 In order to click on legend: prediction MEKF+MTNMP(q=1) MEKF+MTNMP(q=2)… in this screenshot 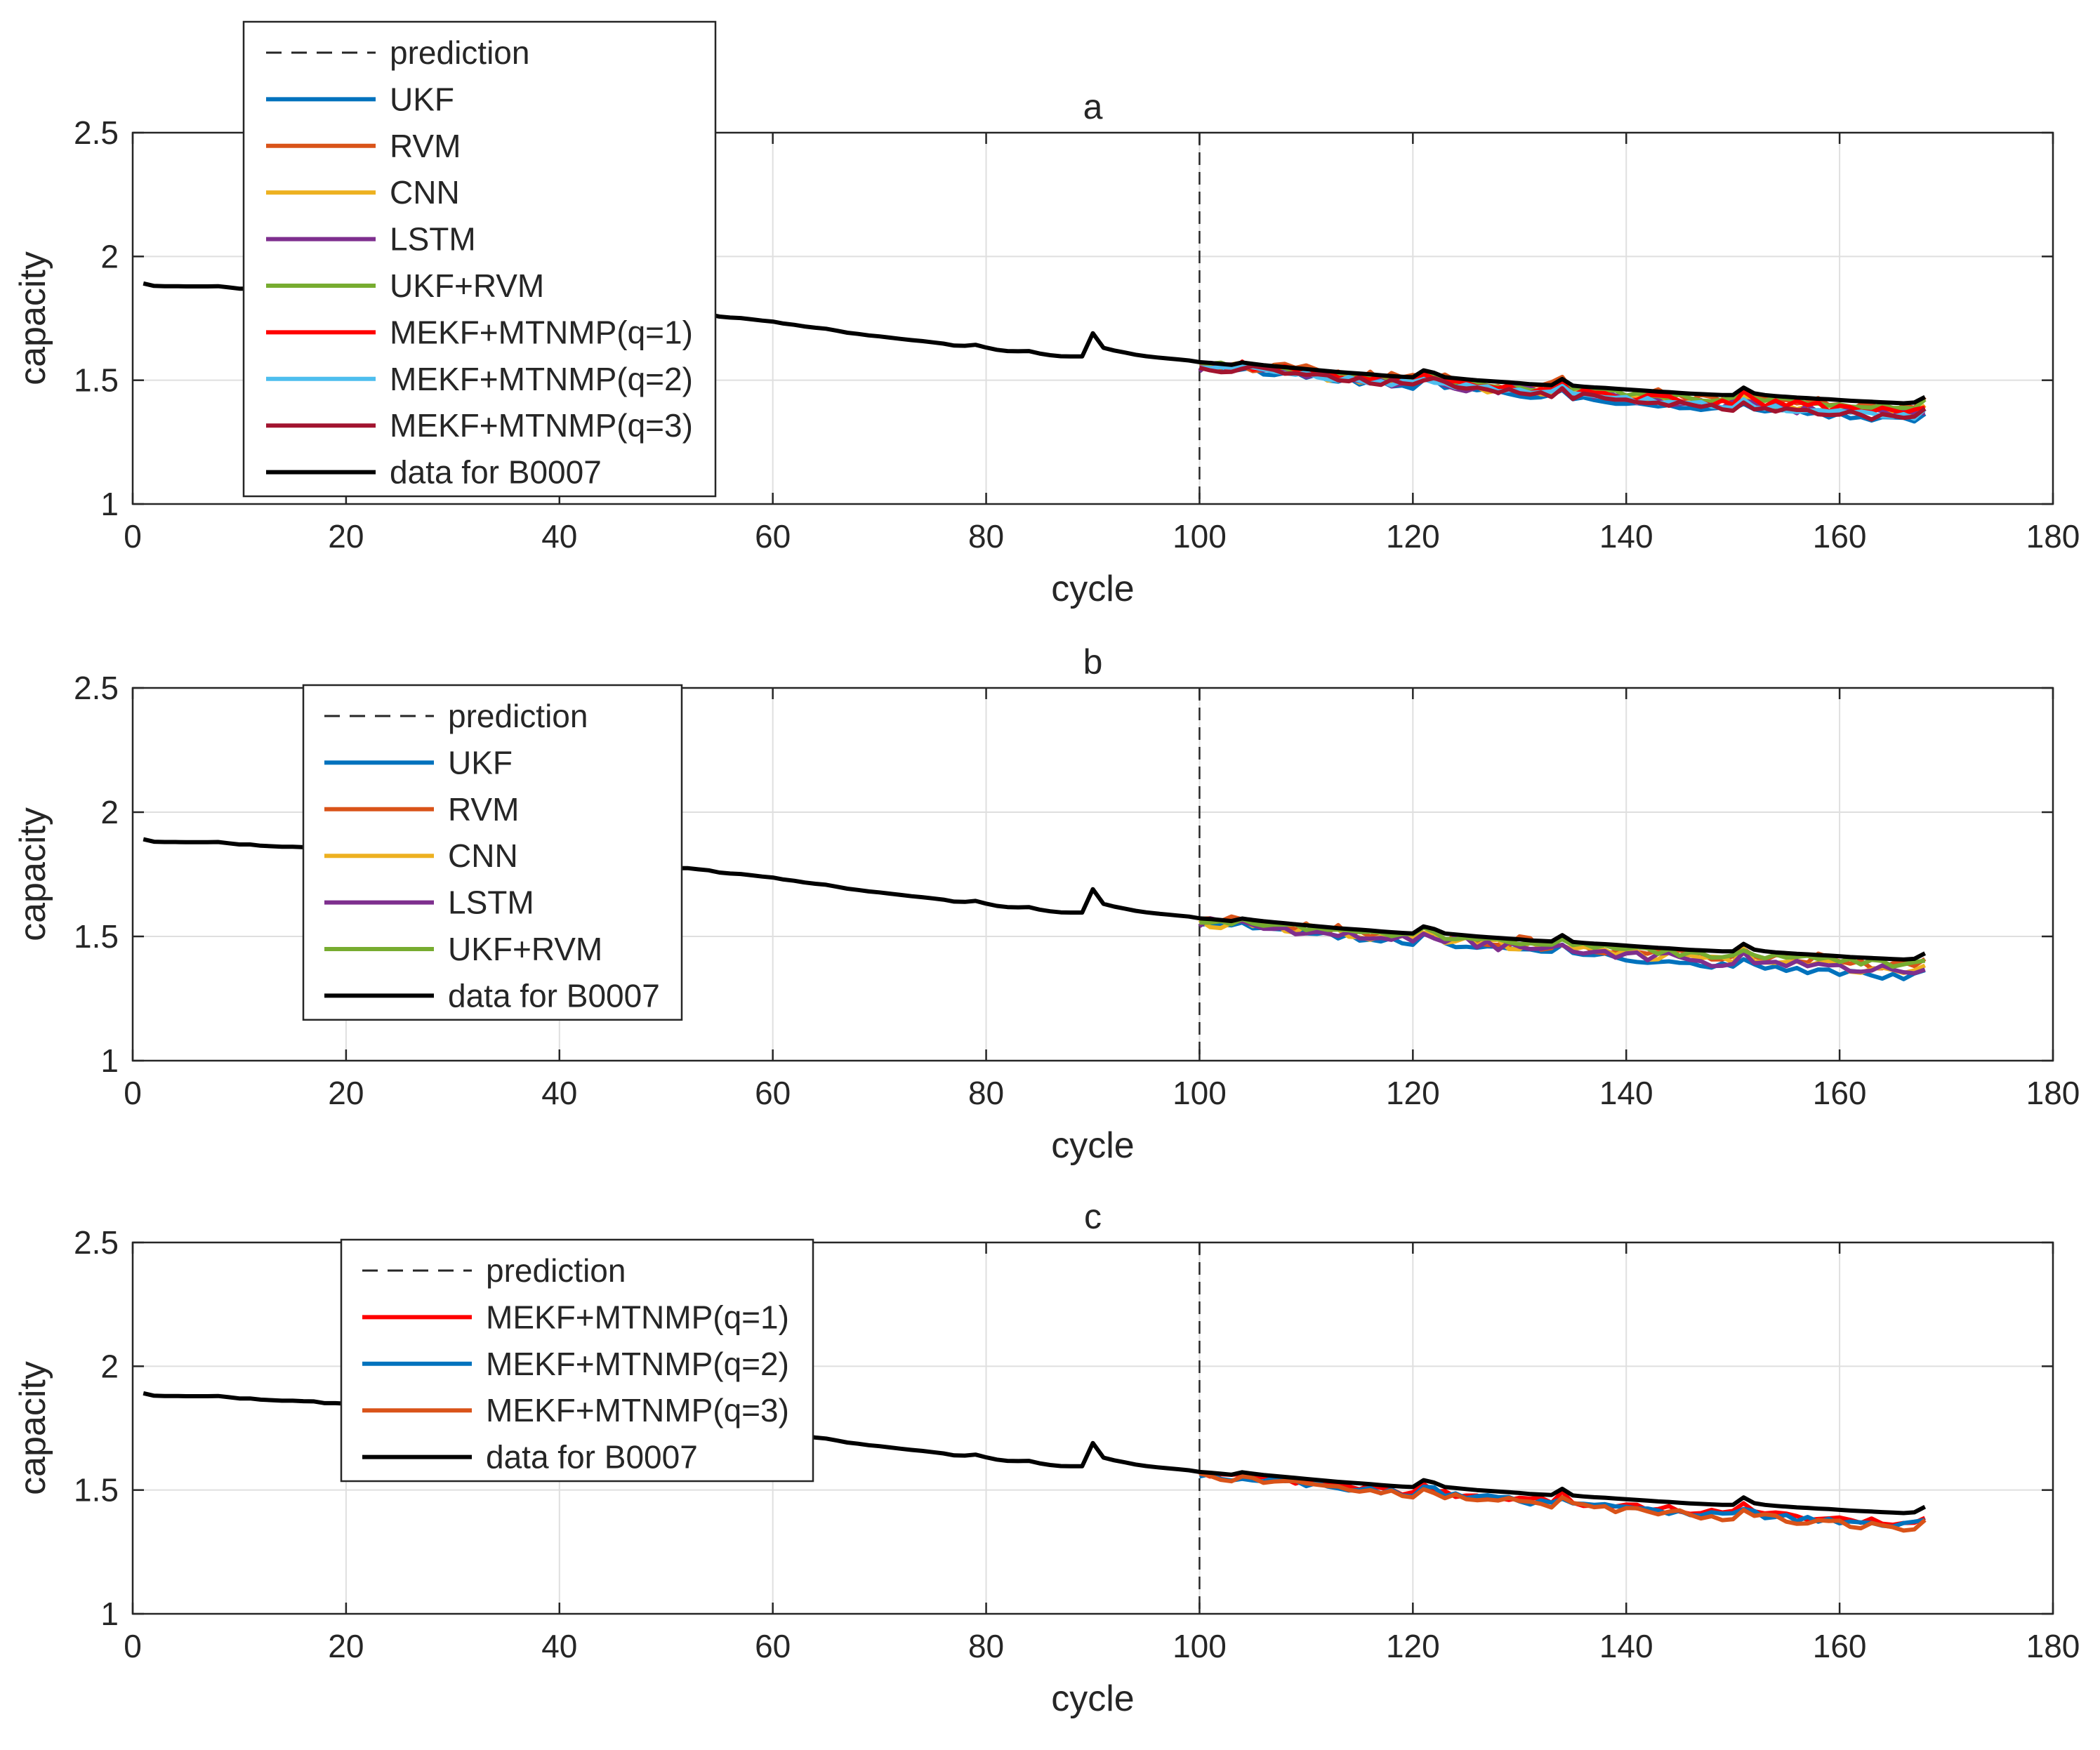, I will do `click(577, 1361)`.